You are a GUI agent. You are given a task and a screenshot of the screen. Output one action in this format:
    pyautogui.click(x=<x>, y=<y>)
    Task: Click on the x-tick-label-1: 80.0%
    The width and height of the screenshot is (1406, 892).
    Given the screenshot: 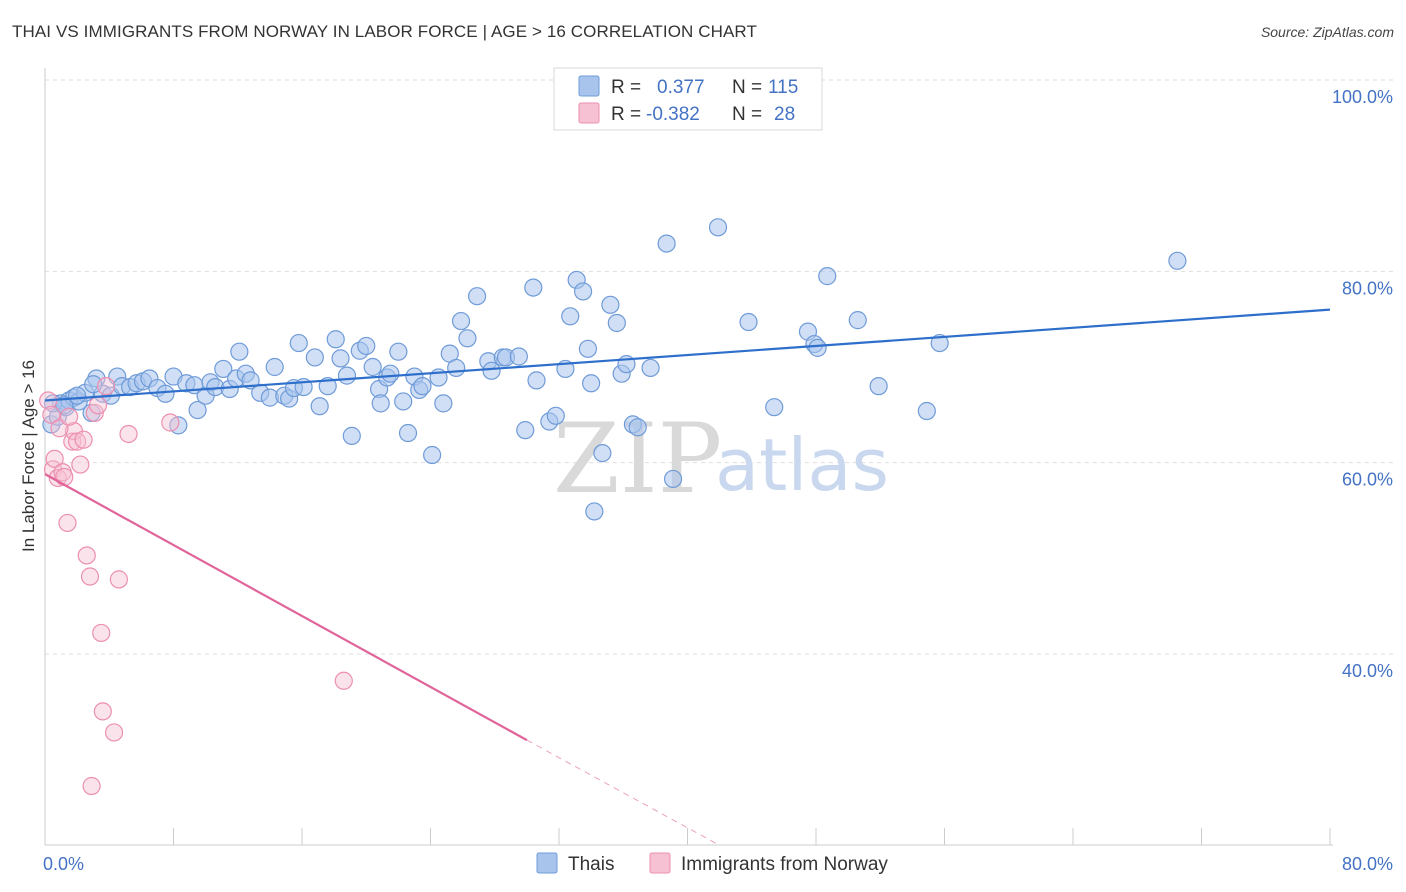 What is the action you would take?
    pyautogui.click(x=1367, y=864)
    